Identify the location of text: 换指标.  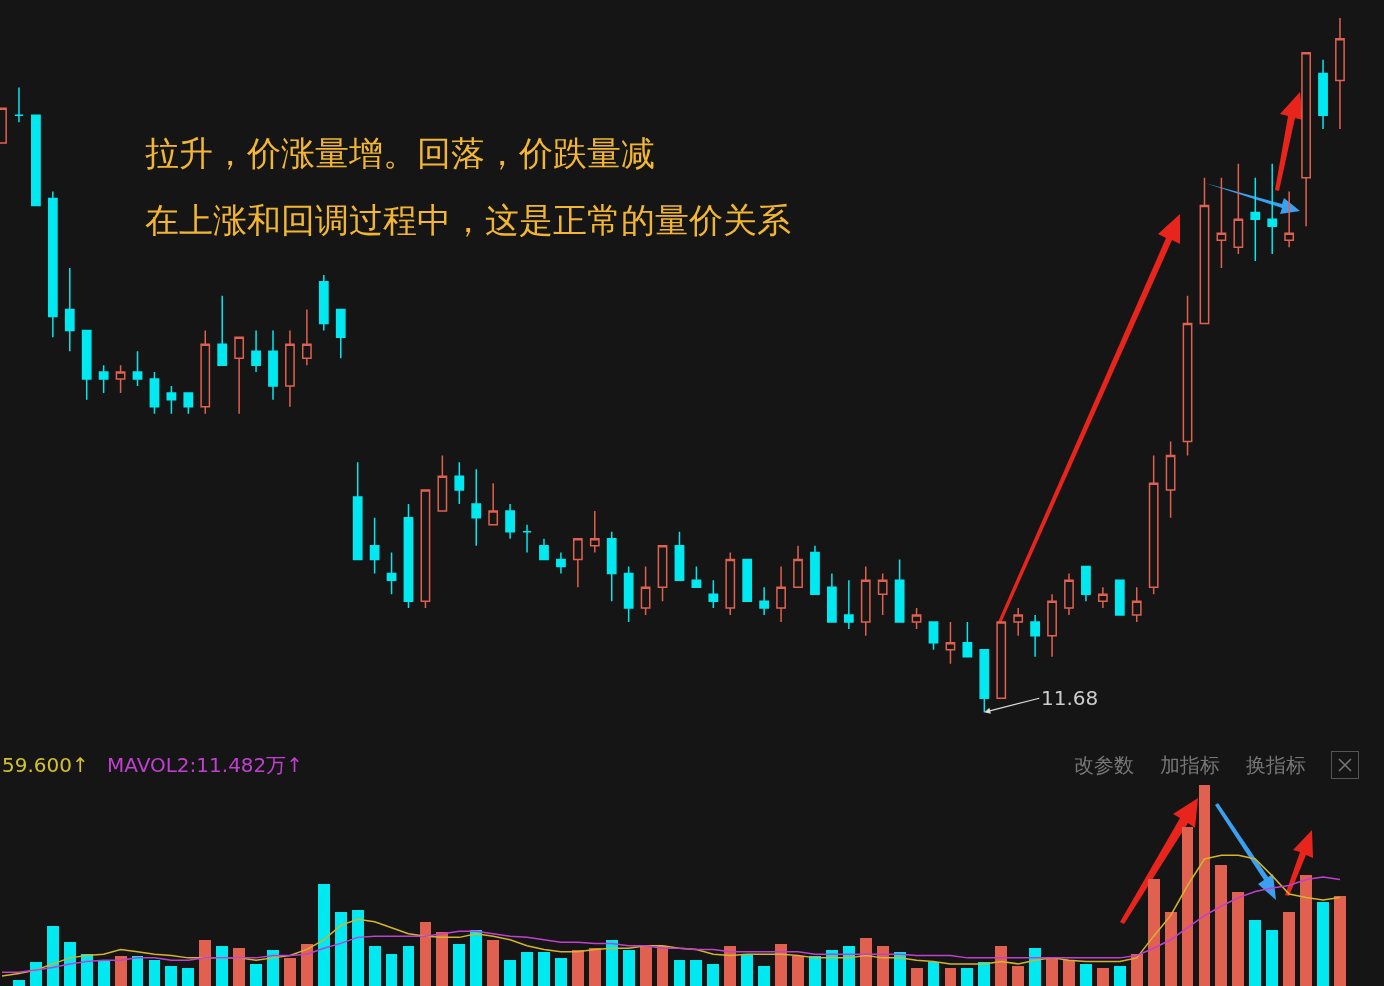
(1276, 765).